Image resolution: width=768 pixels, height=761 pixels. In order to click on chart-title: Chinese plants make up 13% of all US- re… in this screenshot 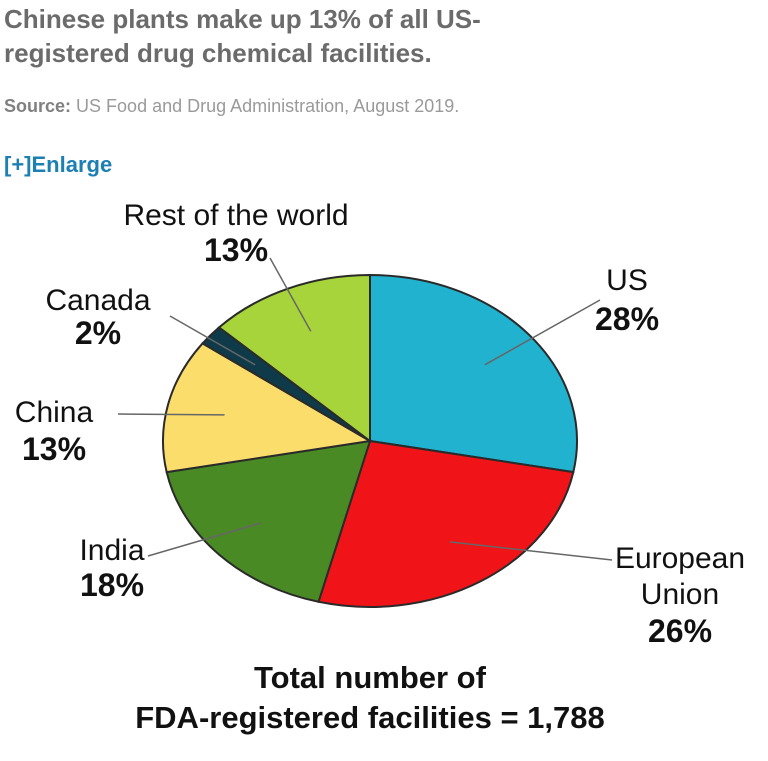, I will do `click(374, 36)`.